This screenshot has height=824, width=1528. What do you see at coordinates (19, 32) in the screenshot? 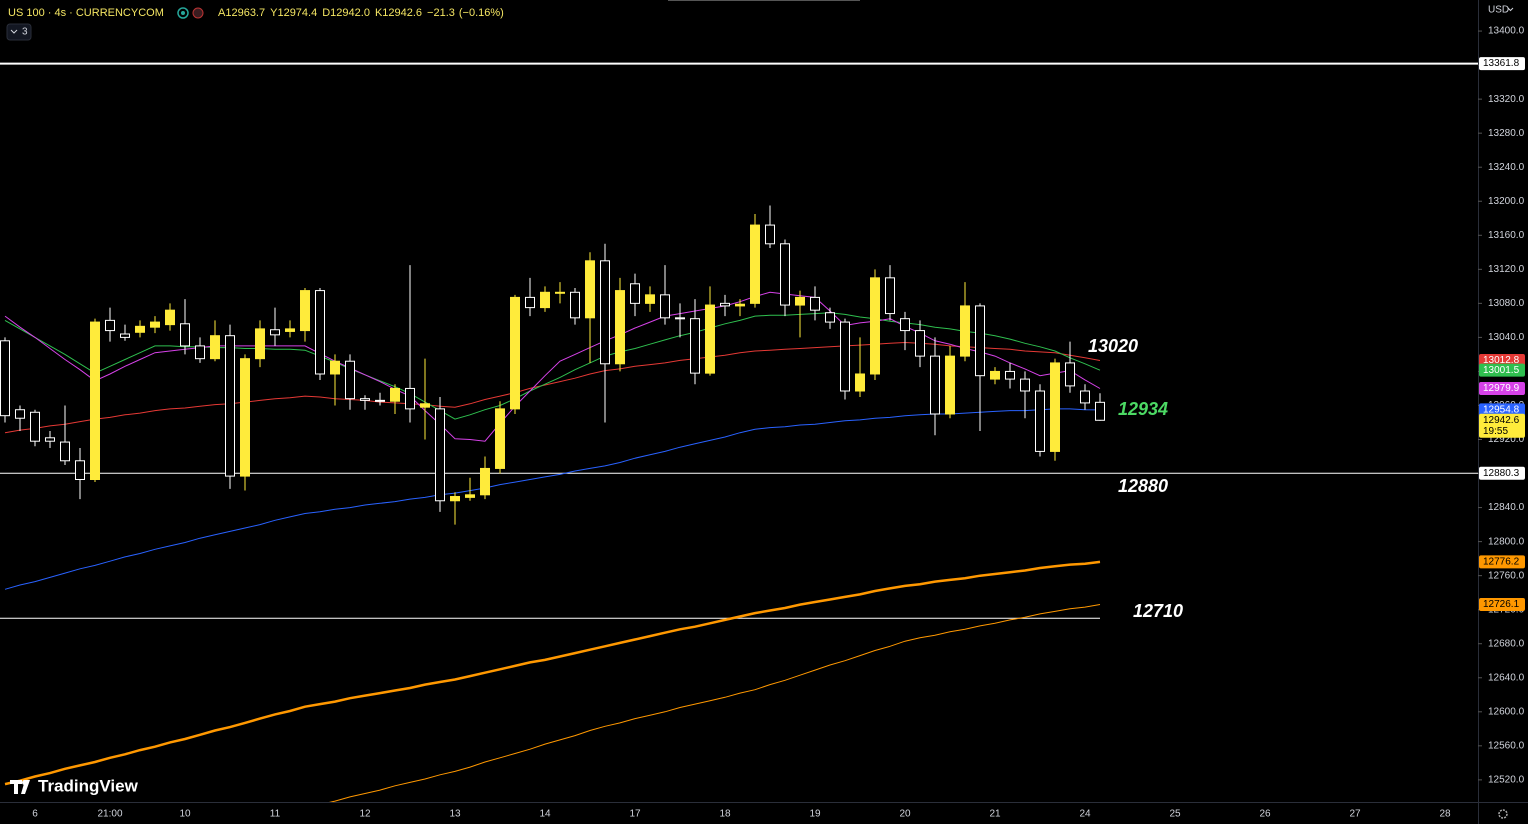
I see `indicator-toggle` at bounding box center [19, 32].